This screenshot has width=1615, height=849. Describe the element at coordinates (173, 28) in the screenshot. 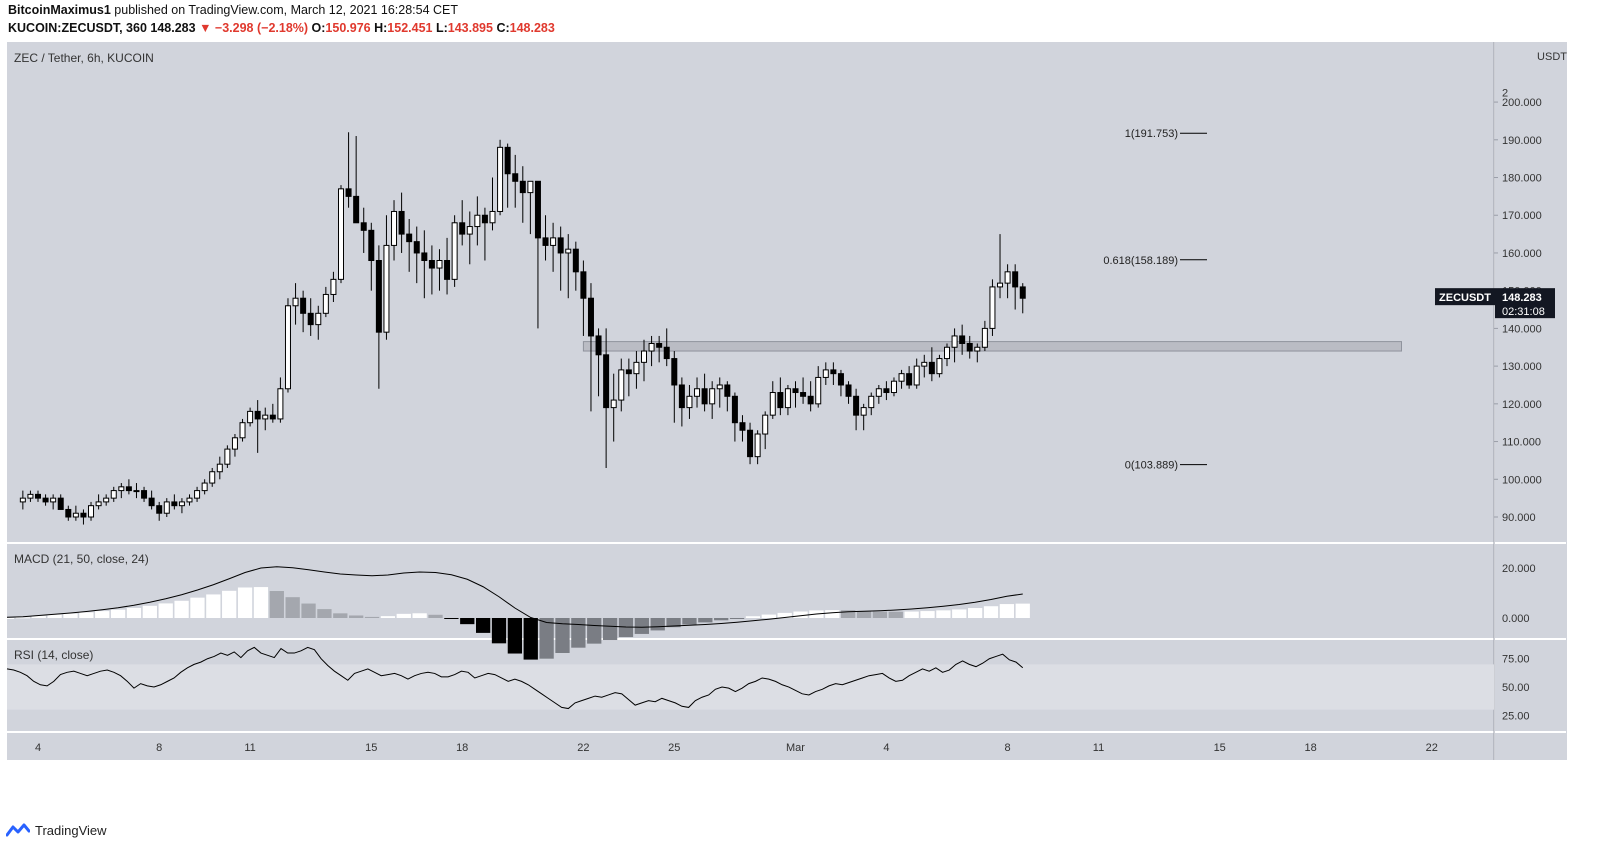

I see `last-price: 148.283` at that location.